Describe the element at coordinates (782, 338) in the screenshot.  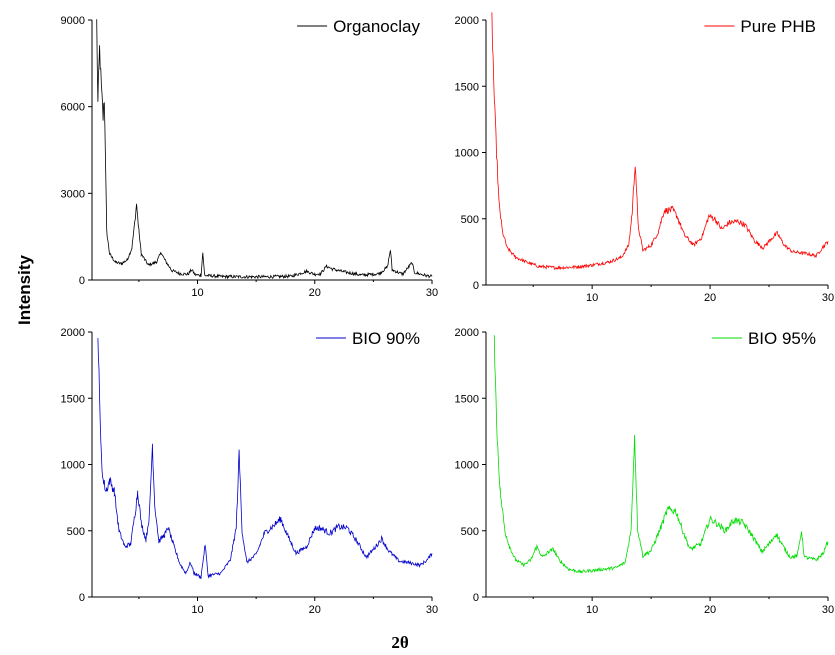
I see `legend-label: BIO 95%` at that location.